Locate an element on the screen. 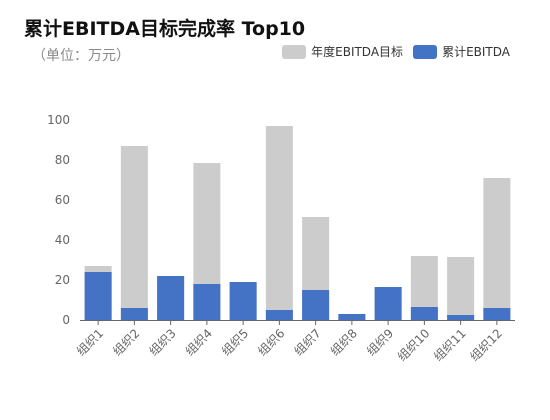 This screenshot has width=550, height=420. x-tick-label: 组织5 is located at coordinates (235, 342).